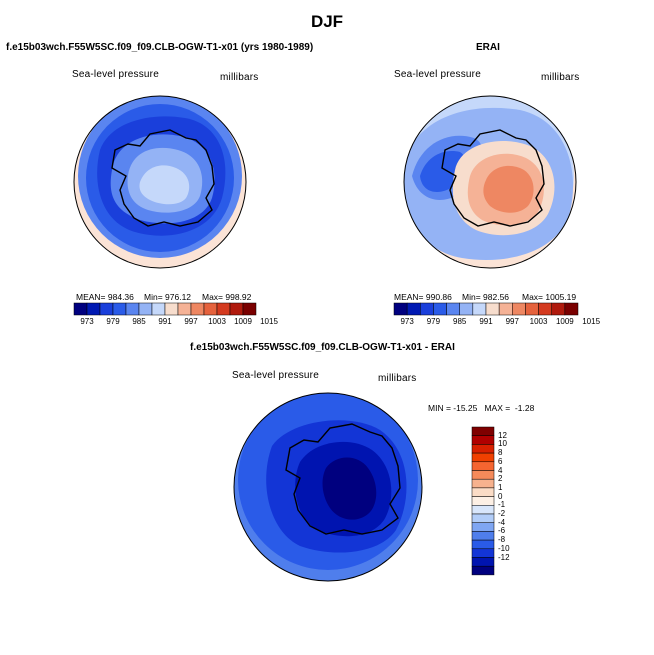 The width and height of the screenshot is (654, 655). What do you see at coordinates (504, 548) in the screenshot?
I see `diff-colorbar-tick-label: -10` at bounding box center [504, 548].